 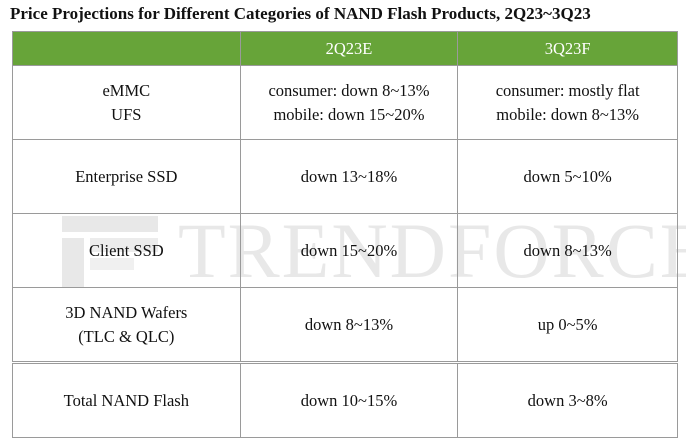 I want to click on value-line: up 0~5%, so click(x=567, y=324).